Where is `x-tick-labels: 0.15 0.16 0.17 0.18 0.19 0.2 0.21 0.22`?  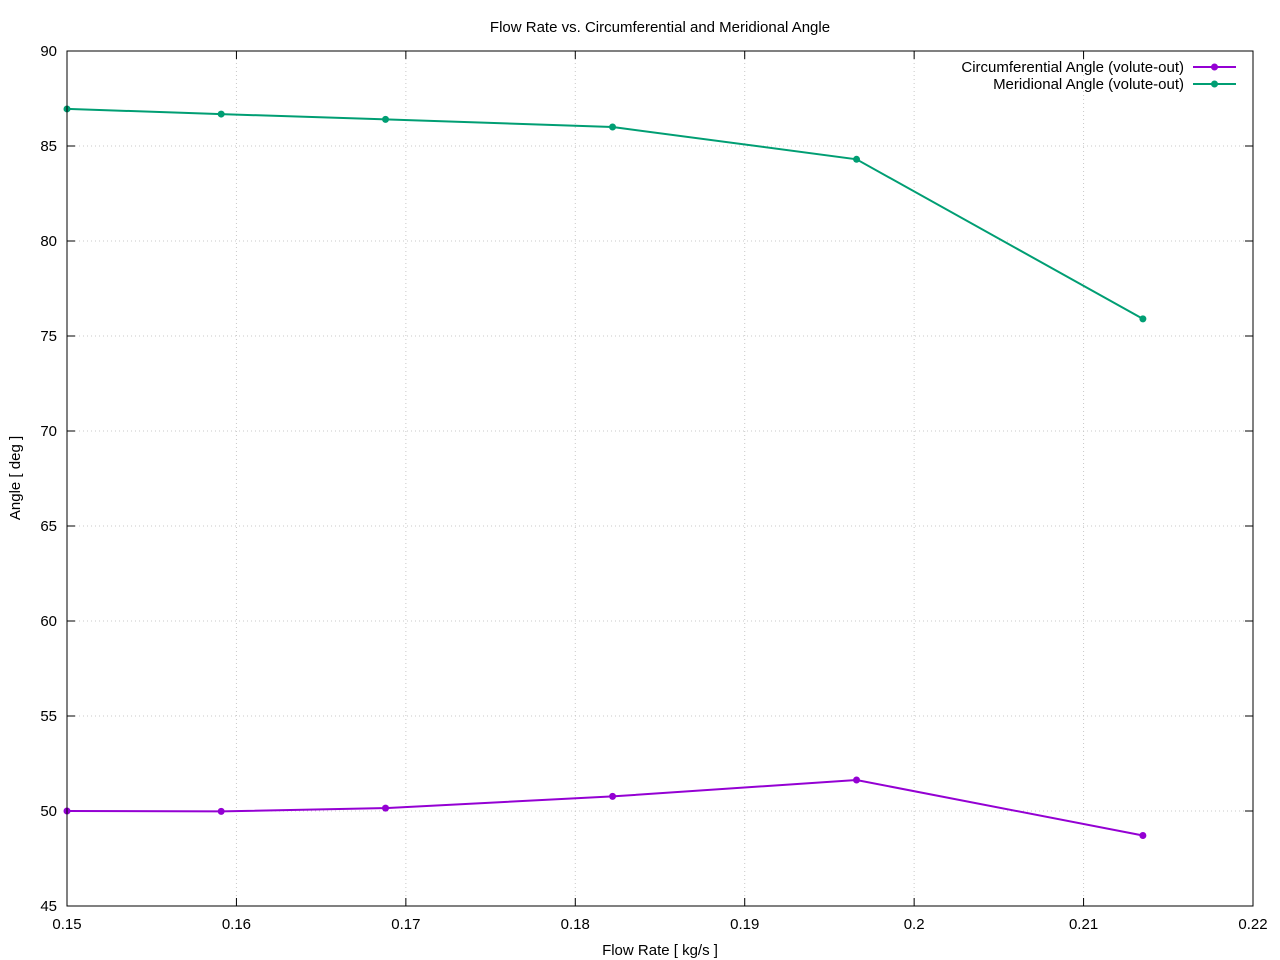 x-tick-labels: 0.15 0.16 0.17 0.18 0.19 0.2 0.21 0.22 is located at coordinates (659, 924).